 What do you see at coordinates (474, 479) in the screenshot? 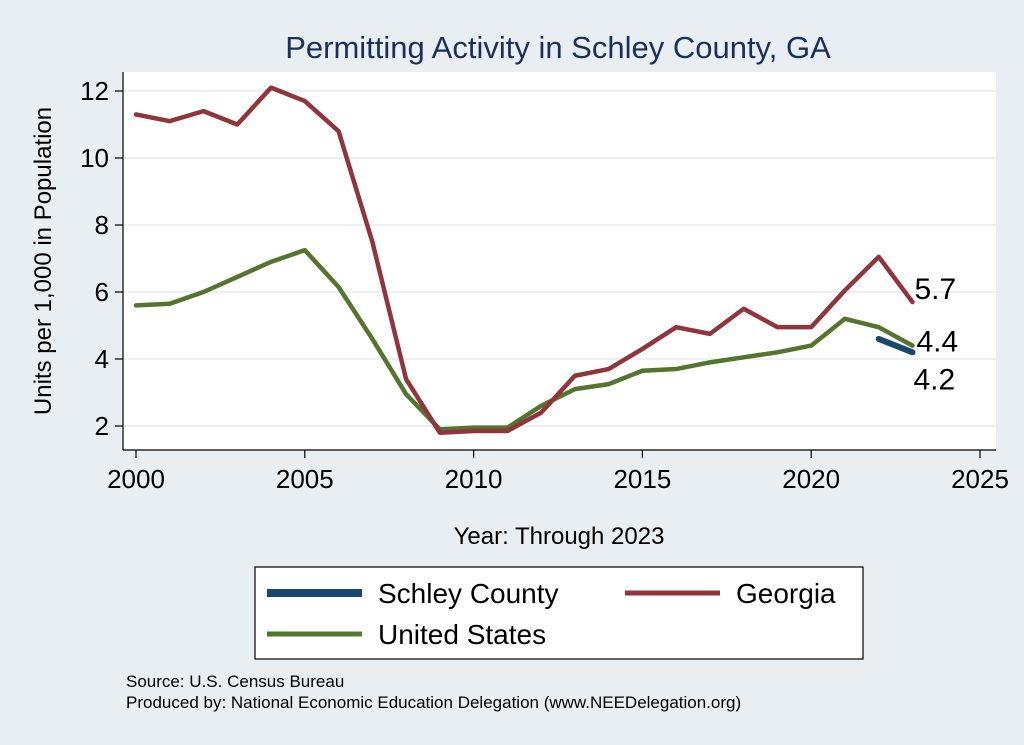
I see `x-tick-label: 2010` at bounding box center [474, 479].